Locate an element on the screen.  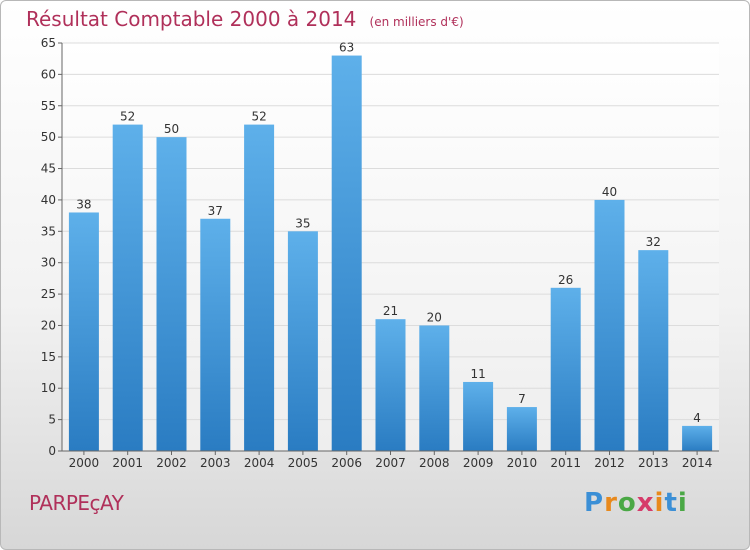
logo-letter: x is located at coordinates (645, 503).